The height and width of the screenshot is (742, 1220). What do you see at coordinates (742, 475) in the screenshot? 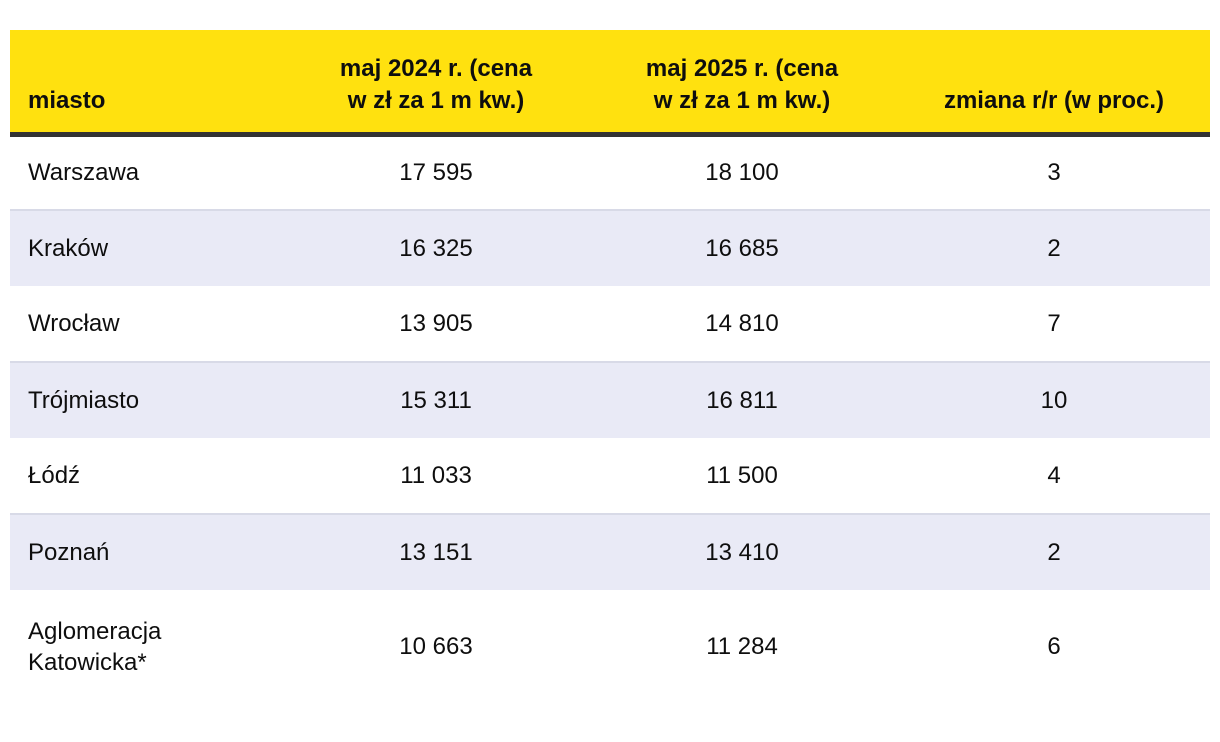
I see `price-2025-cell: 11 500` at bounding box center [742, 475].